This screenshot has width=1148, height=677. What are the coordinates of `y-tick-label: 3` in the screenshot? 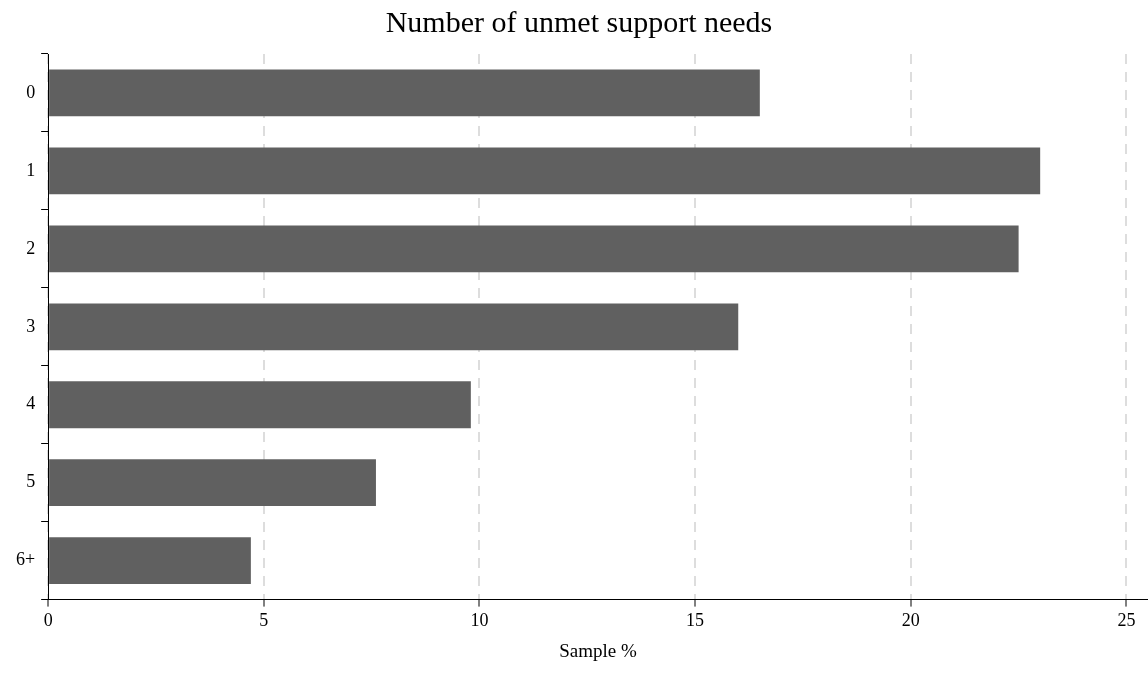 It's located at (31, 325).